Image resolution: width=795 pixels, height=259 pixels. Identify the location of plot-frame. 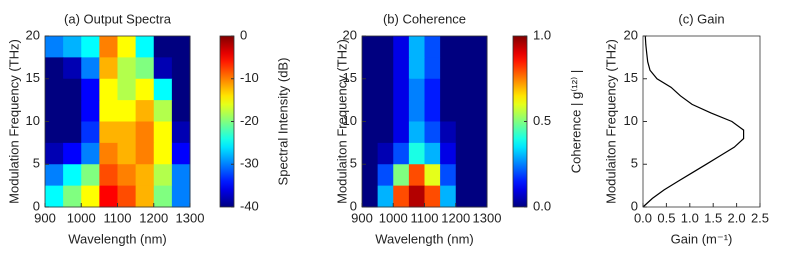
(701, 121).